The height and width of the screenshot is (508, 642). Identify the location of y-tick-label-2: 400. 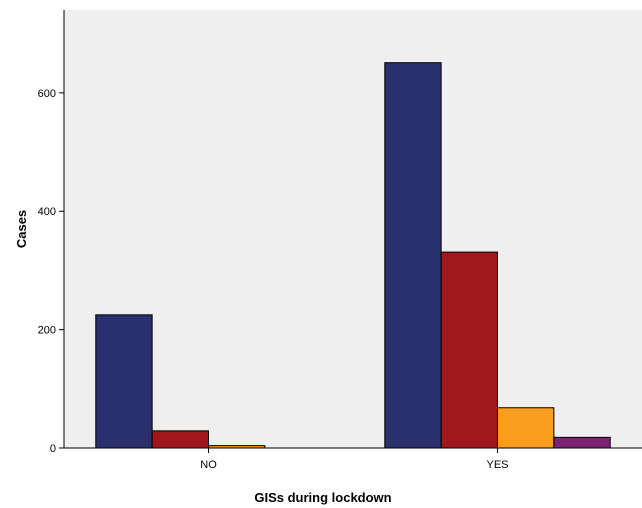
(47, 212).